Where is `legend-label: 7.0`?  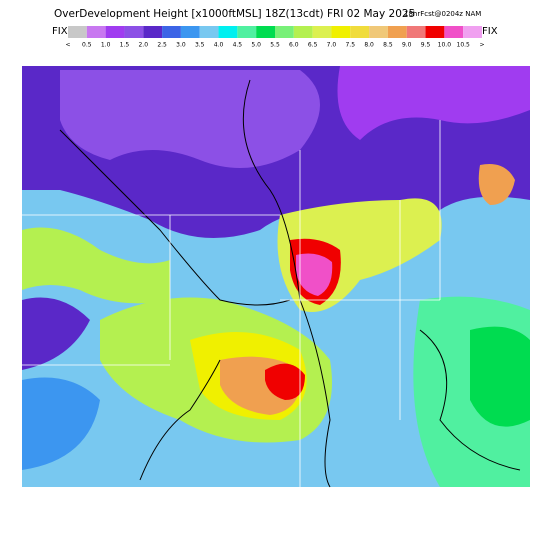 legend-label: 7.0 is located at coordinates (332, 45).